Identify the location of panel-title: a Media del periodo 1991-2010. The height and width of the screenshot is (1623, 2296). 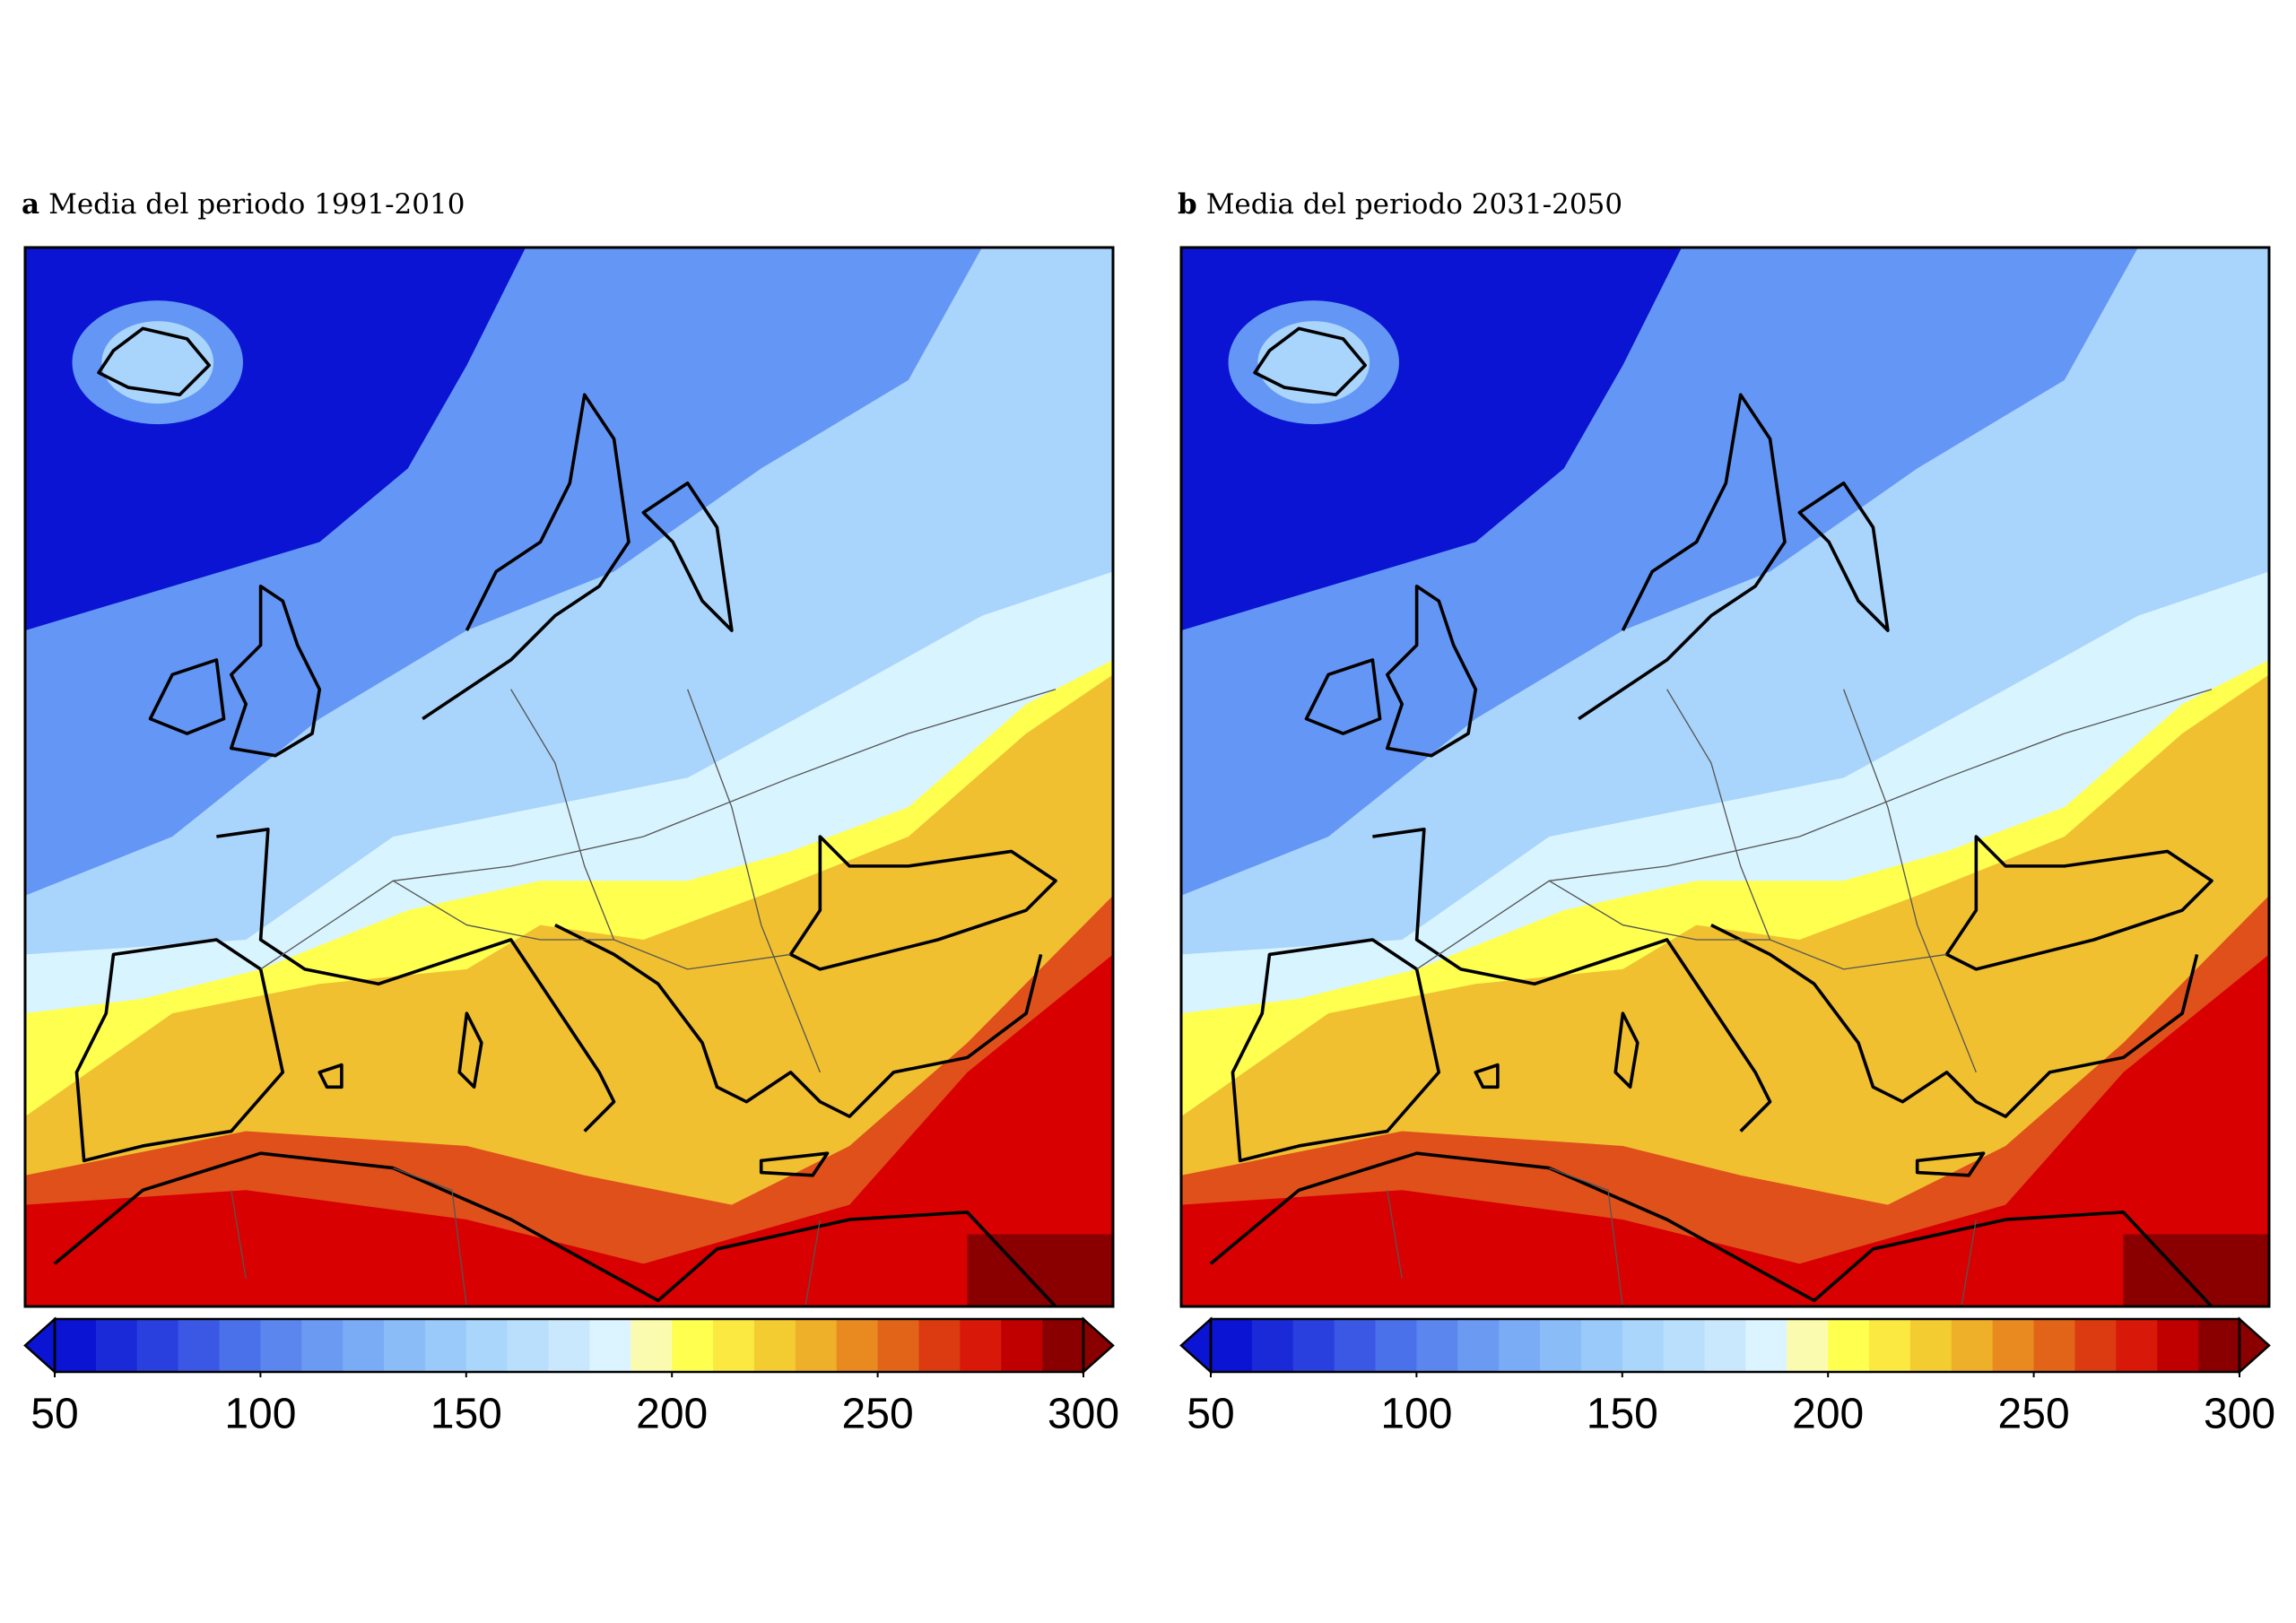
(243, 204).